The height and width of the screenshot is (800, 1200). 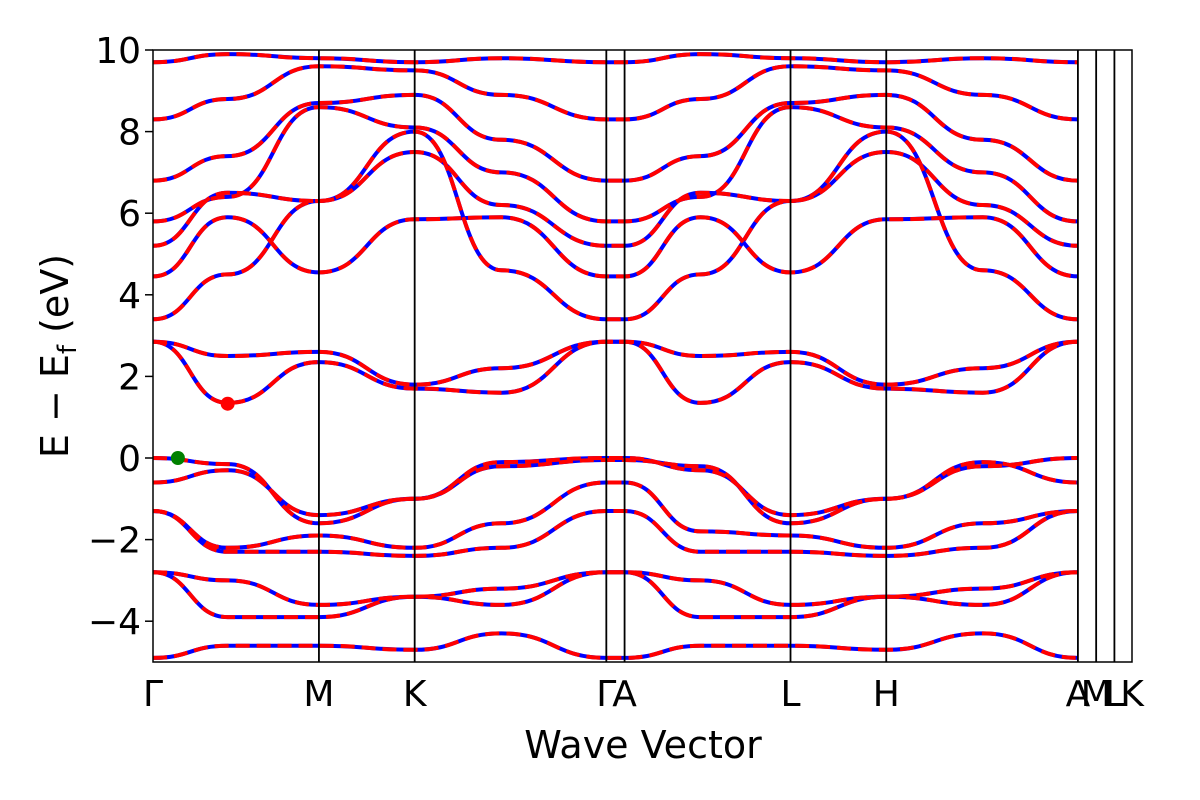 I want to click on x-tick-label-0: Γ, so click(x=153, y=694).